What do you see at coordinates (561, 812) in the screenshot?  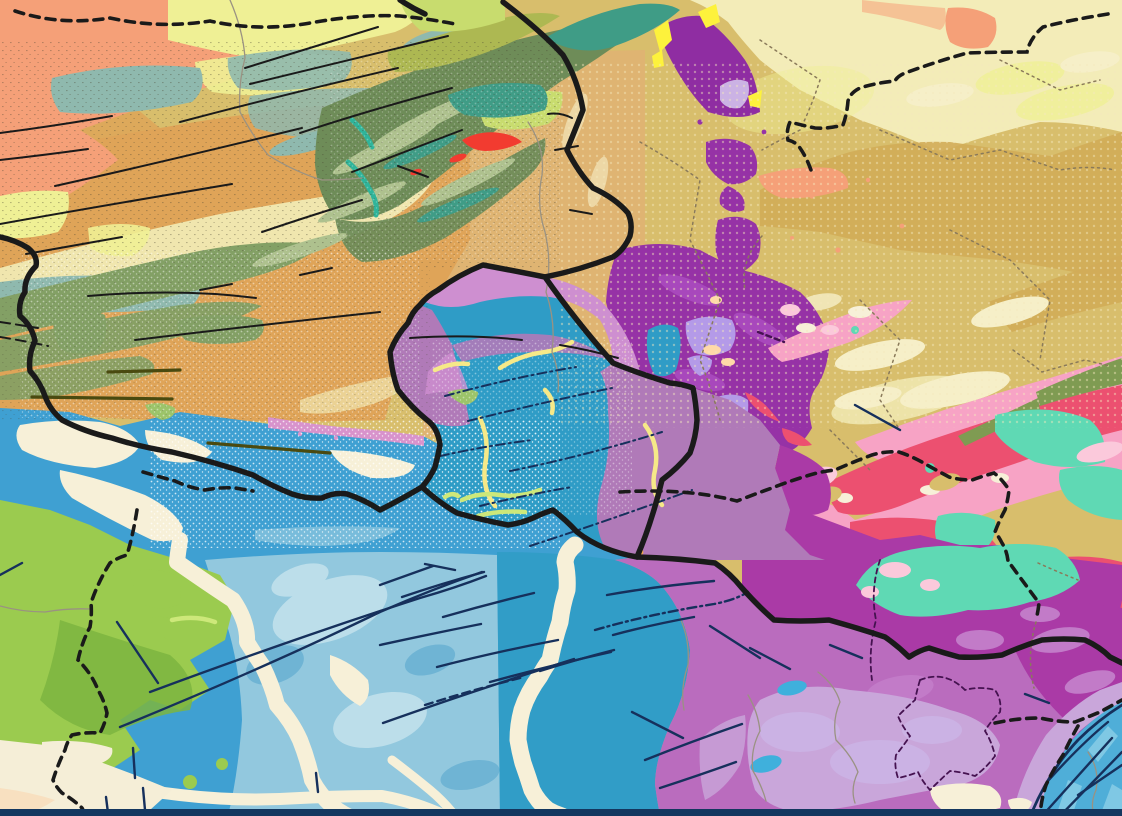 I see `bottom-edge-bar` at bounding box center [561, 812].